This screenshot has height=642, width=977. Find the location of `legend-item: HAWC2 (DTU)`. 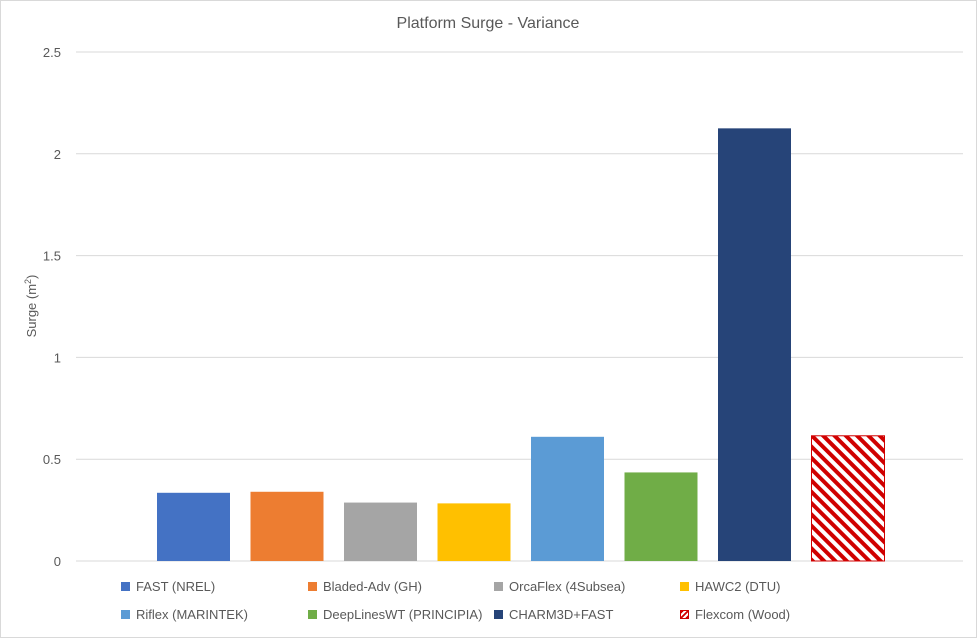

legend-item: HAWC2 (DTU) is located at coordinates (730, 586).